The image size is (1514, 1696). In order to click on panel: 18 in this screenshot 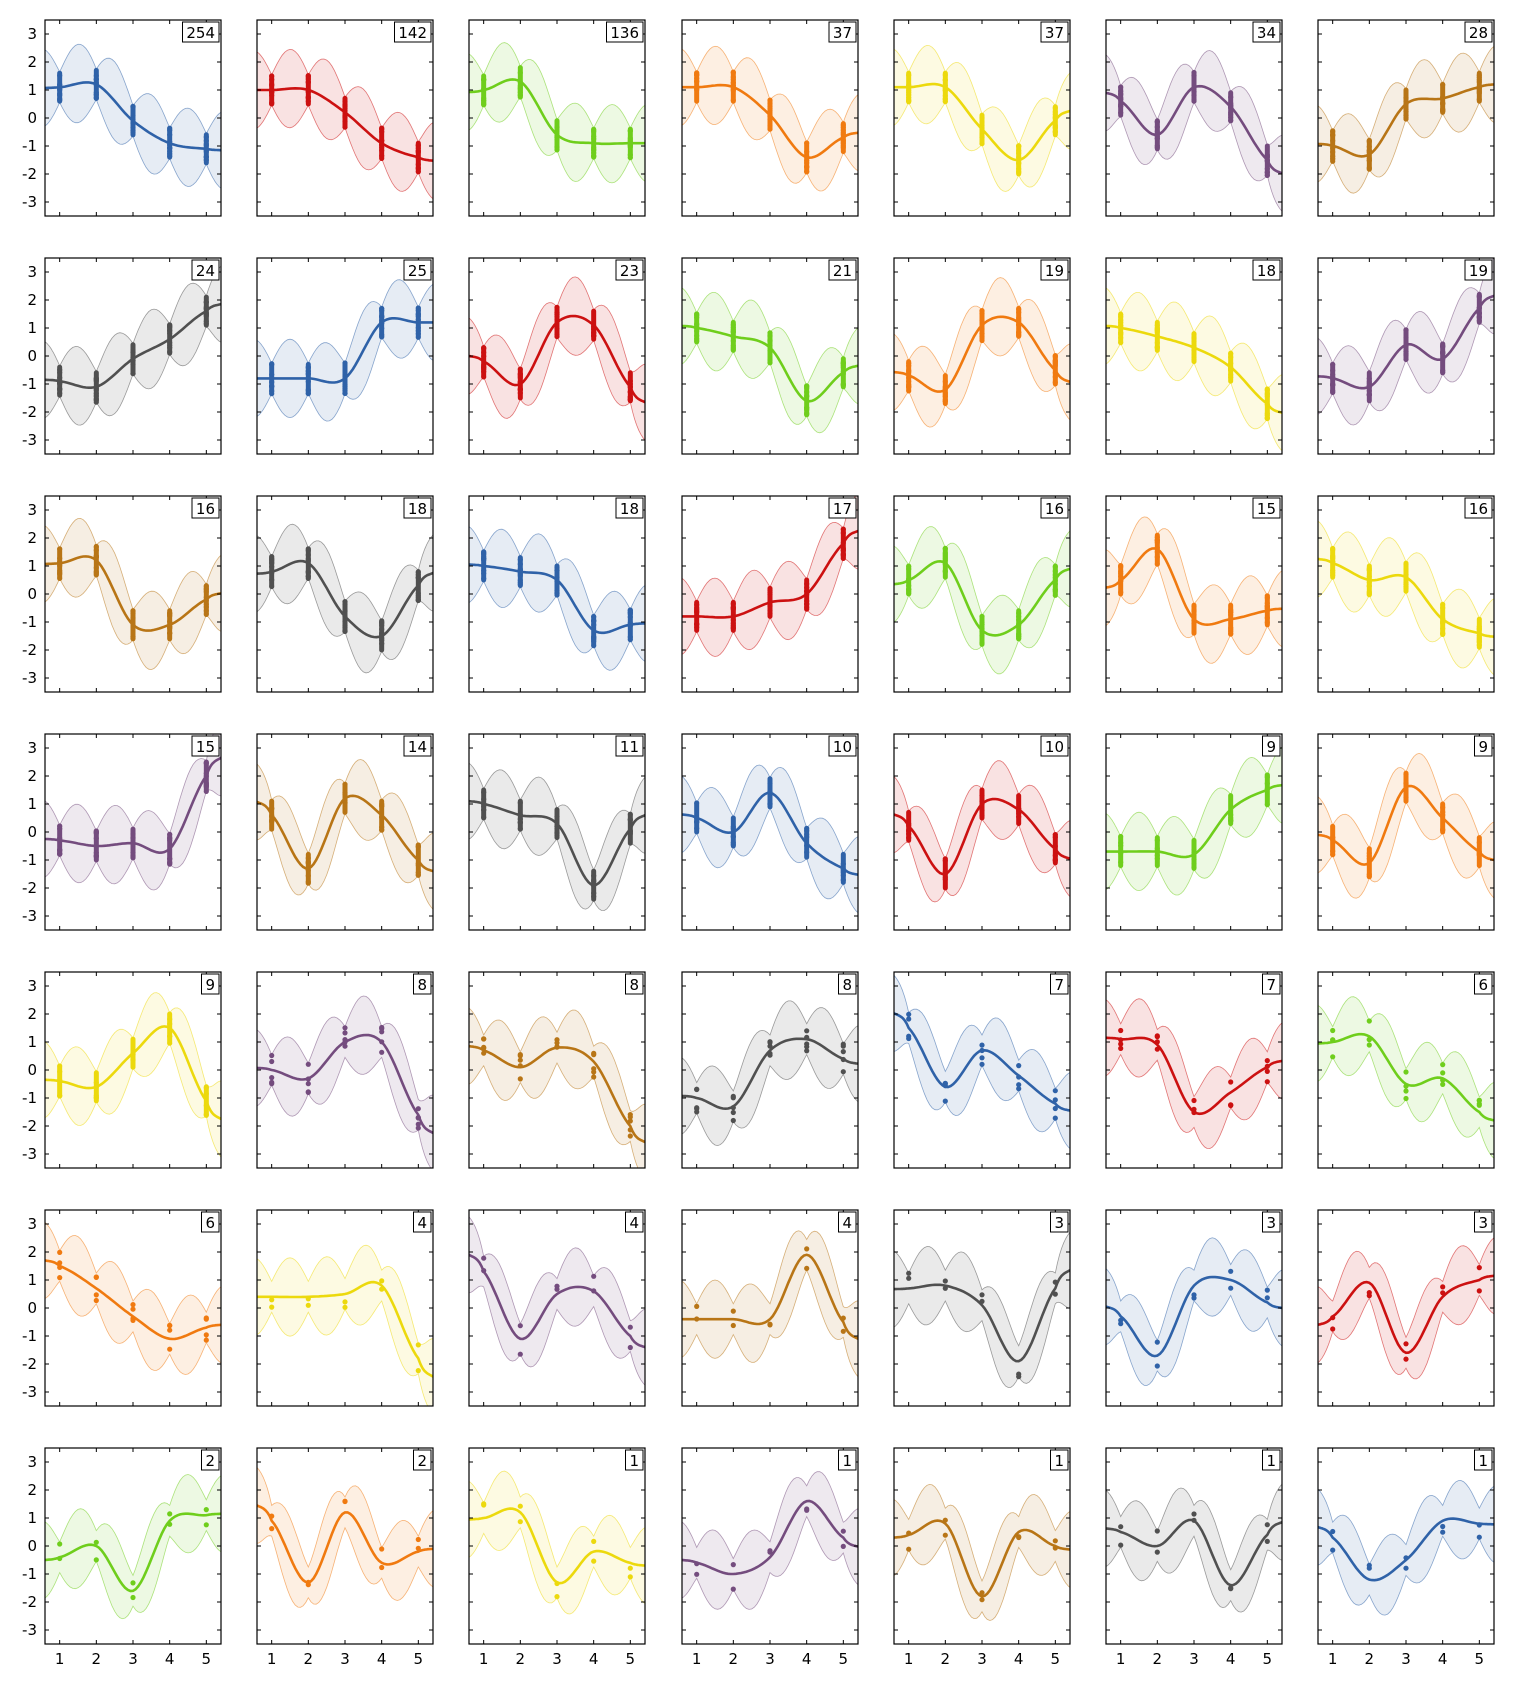, I will do `click(557, 594)`.